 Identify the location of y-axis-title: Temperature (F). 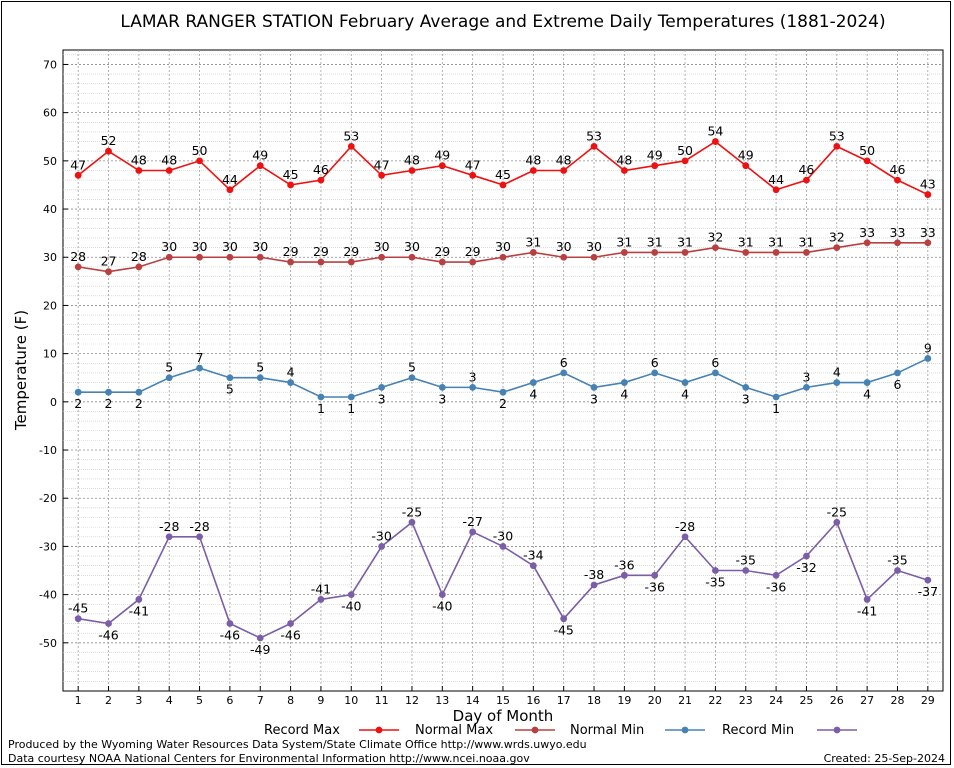
(21, 370).